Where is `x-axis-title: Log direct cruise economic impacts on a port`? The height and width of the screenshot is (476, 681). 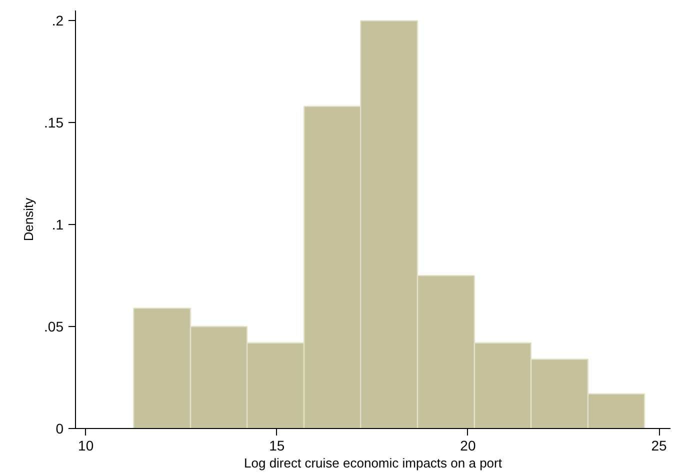
x-axis-title: Log direct cruise economic impacts on a port is located at coordinates (373, 463).